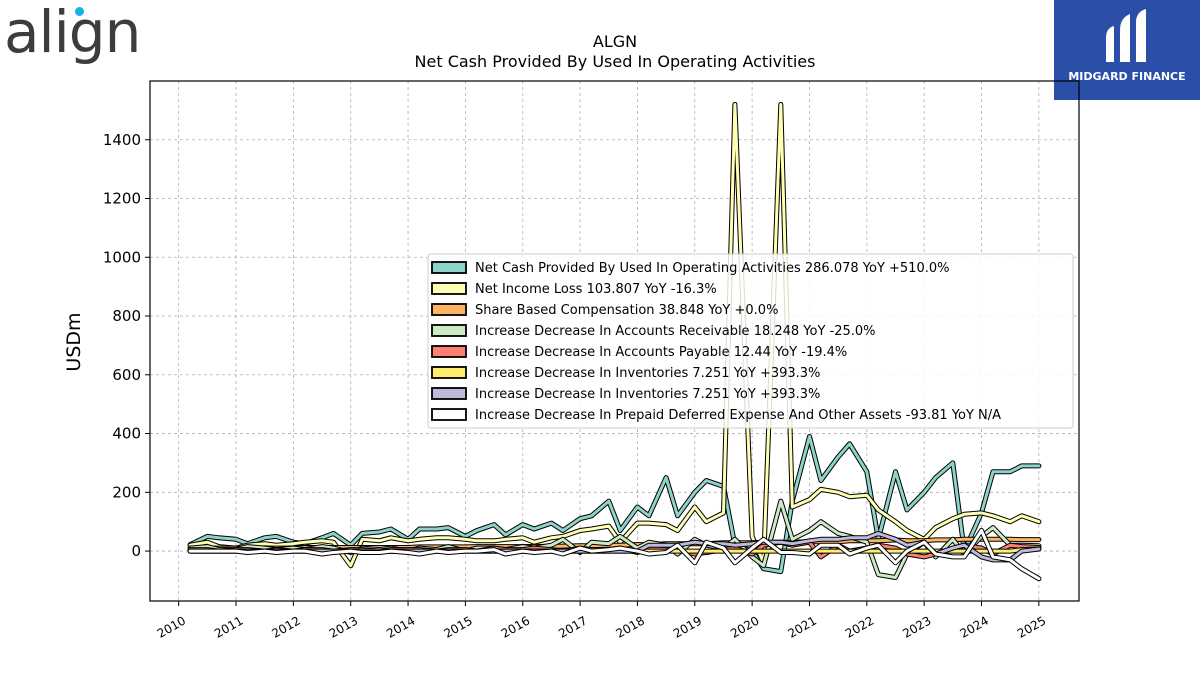 This screenshot has height=675, width=1200. What do you see at coordinates (126, 375) in the screenshot?
I see `y-tick-label: 600` at bounding box center [126, 375].